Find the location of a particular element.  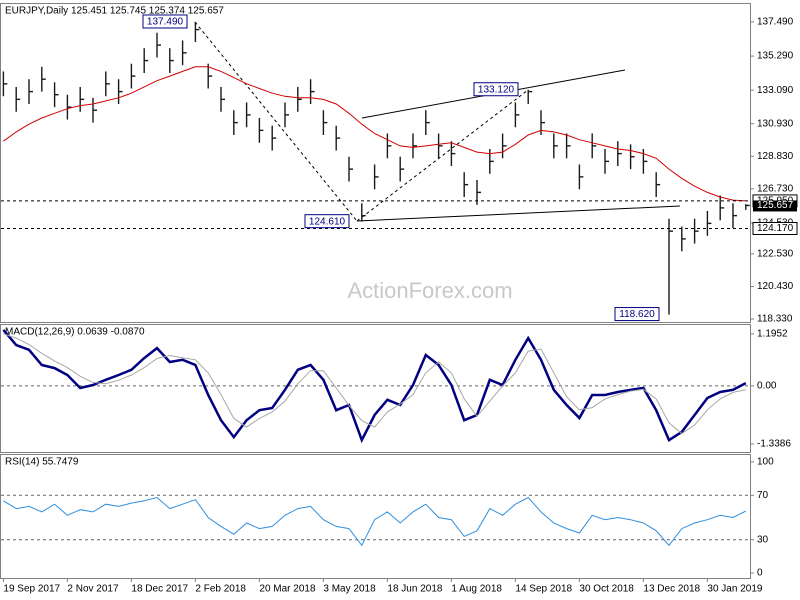

dashed-line is located at coordinates (276, 121).